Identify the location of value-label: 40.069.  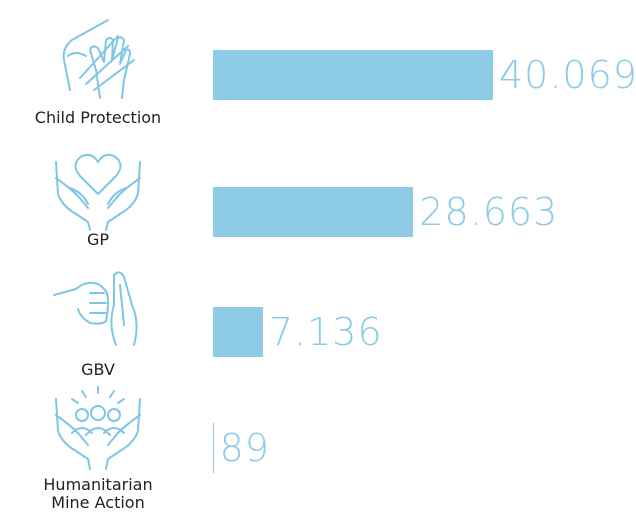
(567, 75).